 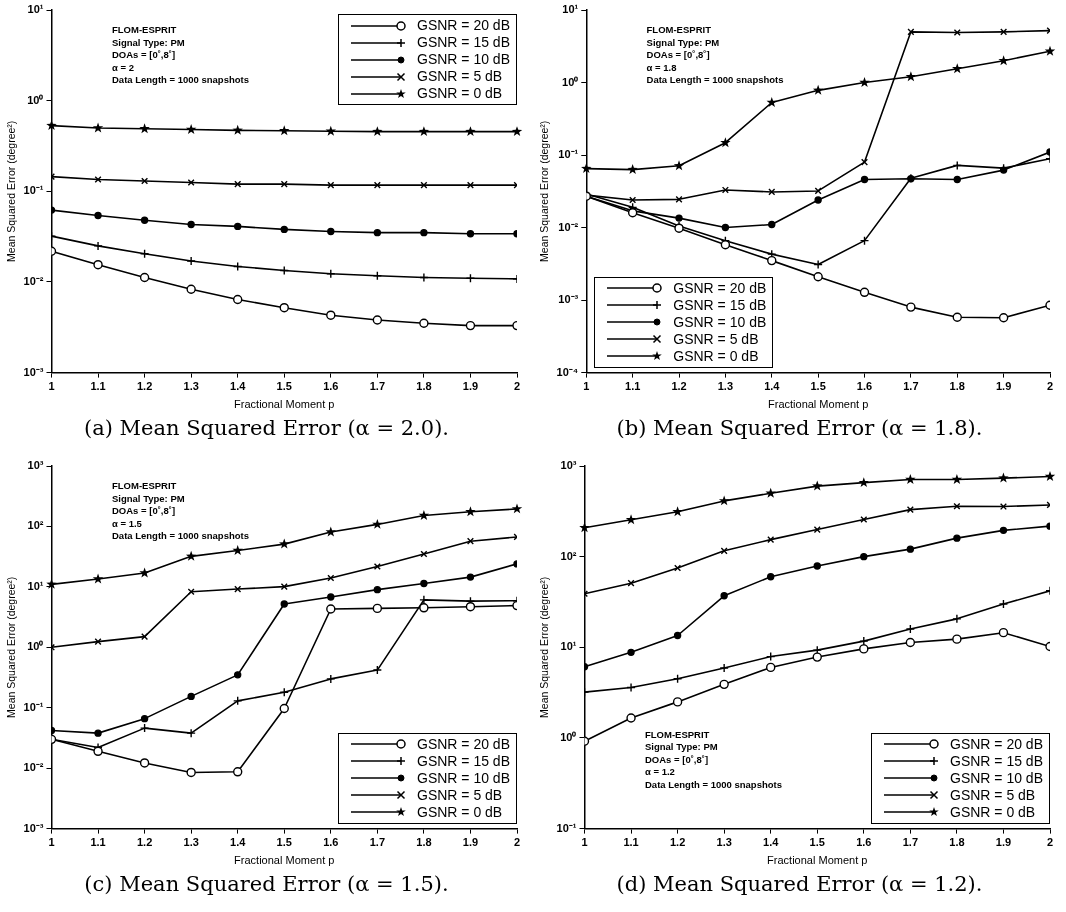 I want to click on x-tick-label: 1.5, so click(x=817, y=842).